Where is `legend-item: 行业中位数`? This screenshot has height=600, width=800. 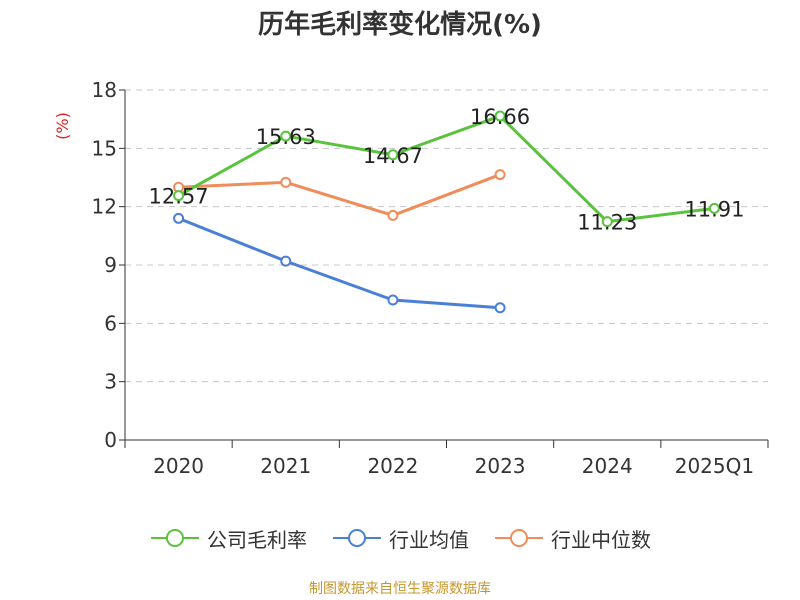
legend-item: 行业中位数 is located at coordinates (572, 538).